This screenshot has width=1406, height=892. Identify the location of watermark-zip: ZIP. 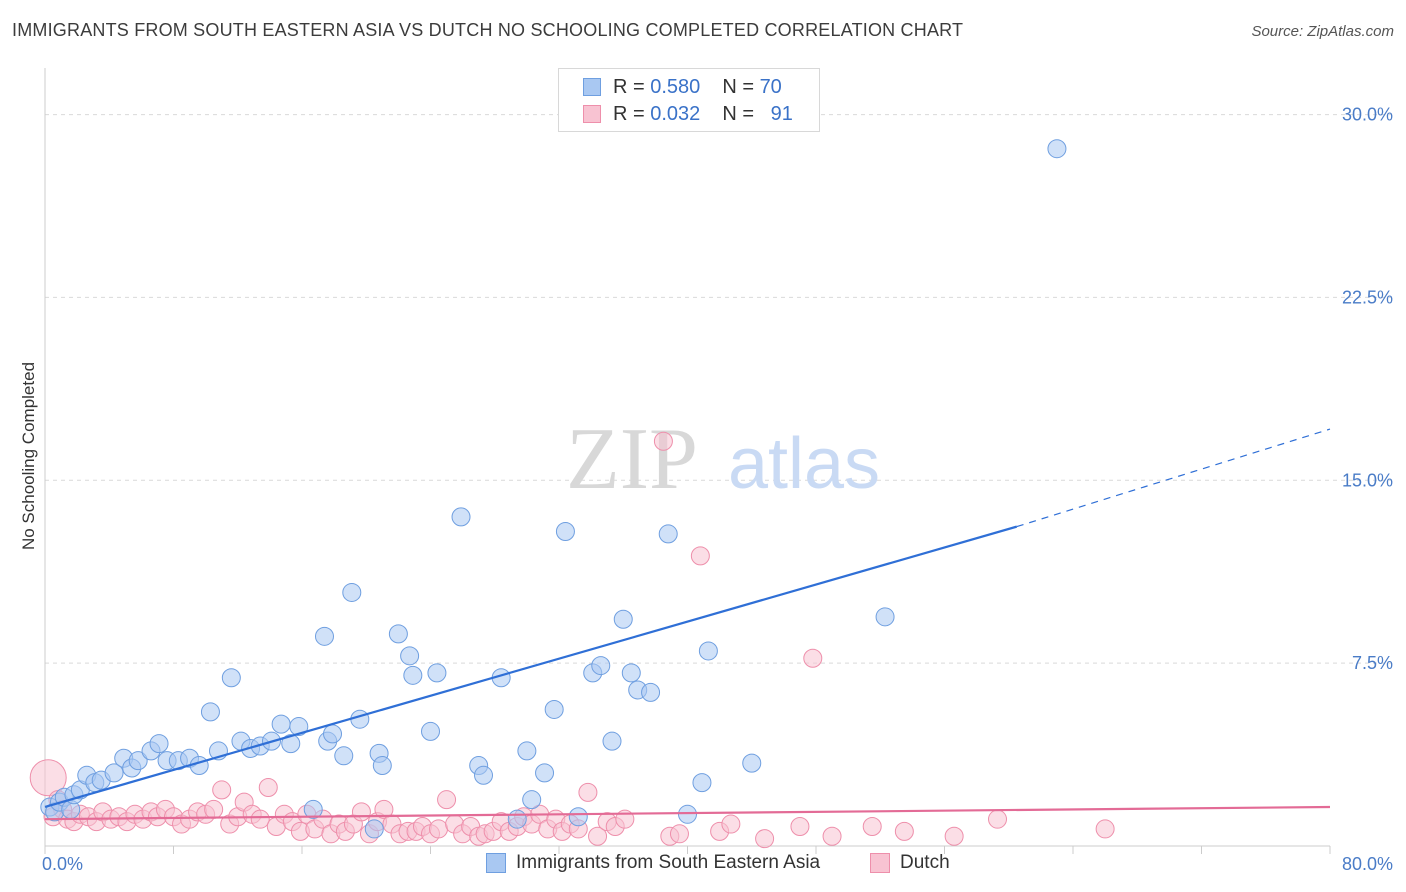
(632, 459).